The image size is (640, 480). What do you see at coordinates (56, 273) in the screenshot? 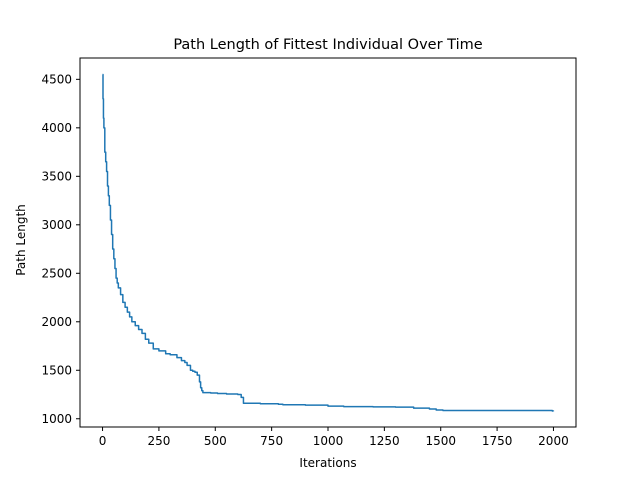
I see `y-tick-label: 2500` at bounding box center [56, 273].